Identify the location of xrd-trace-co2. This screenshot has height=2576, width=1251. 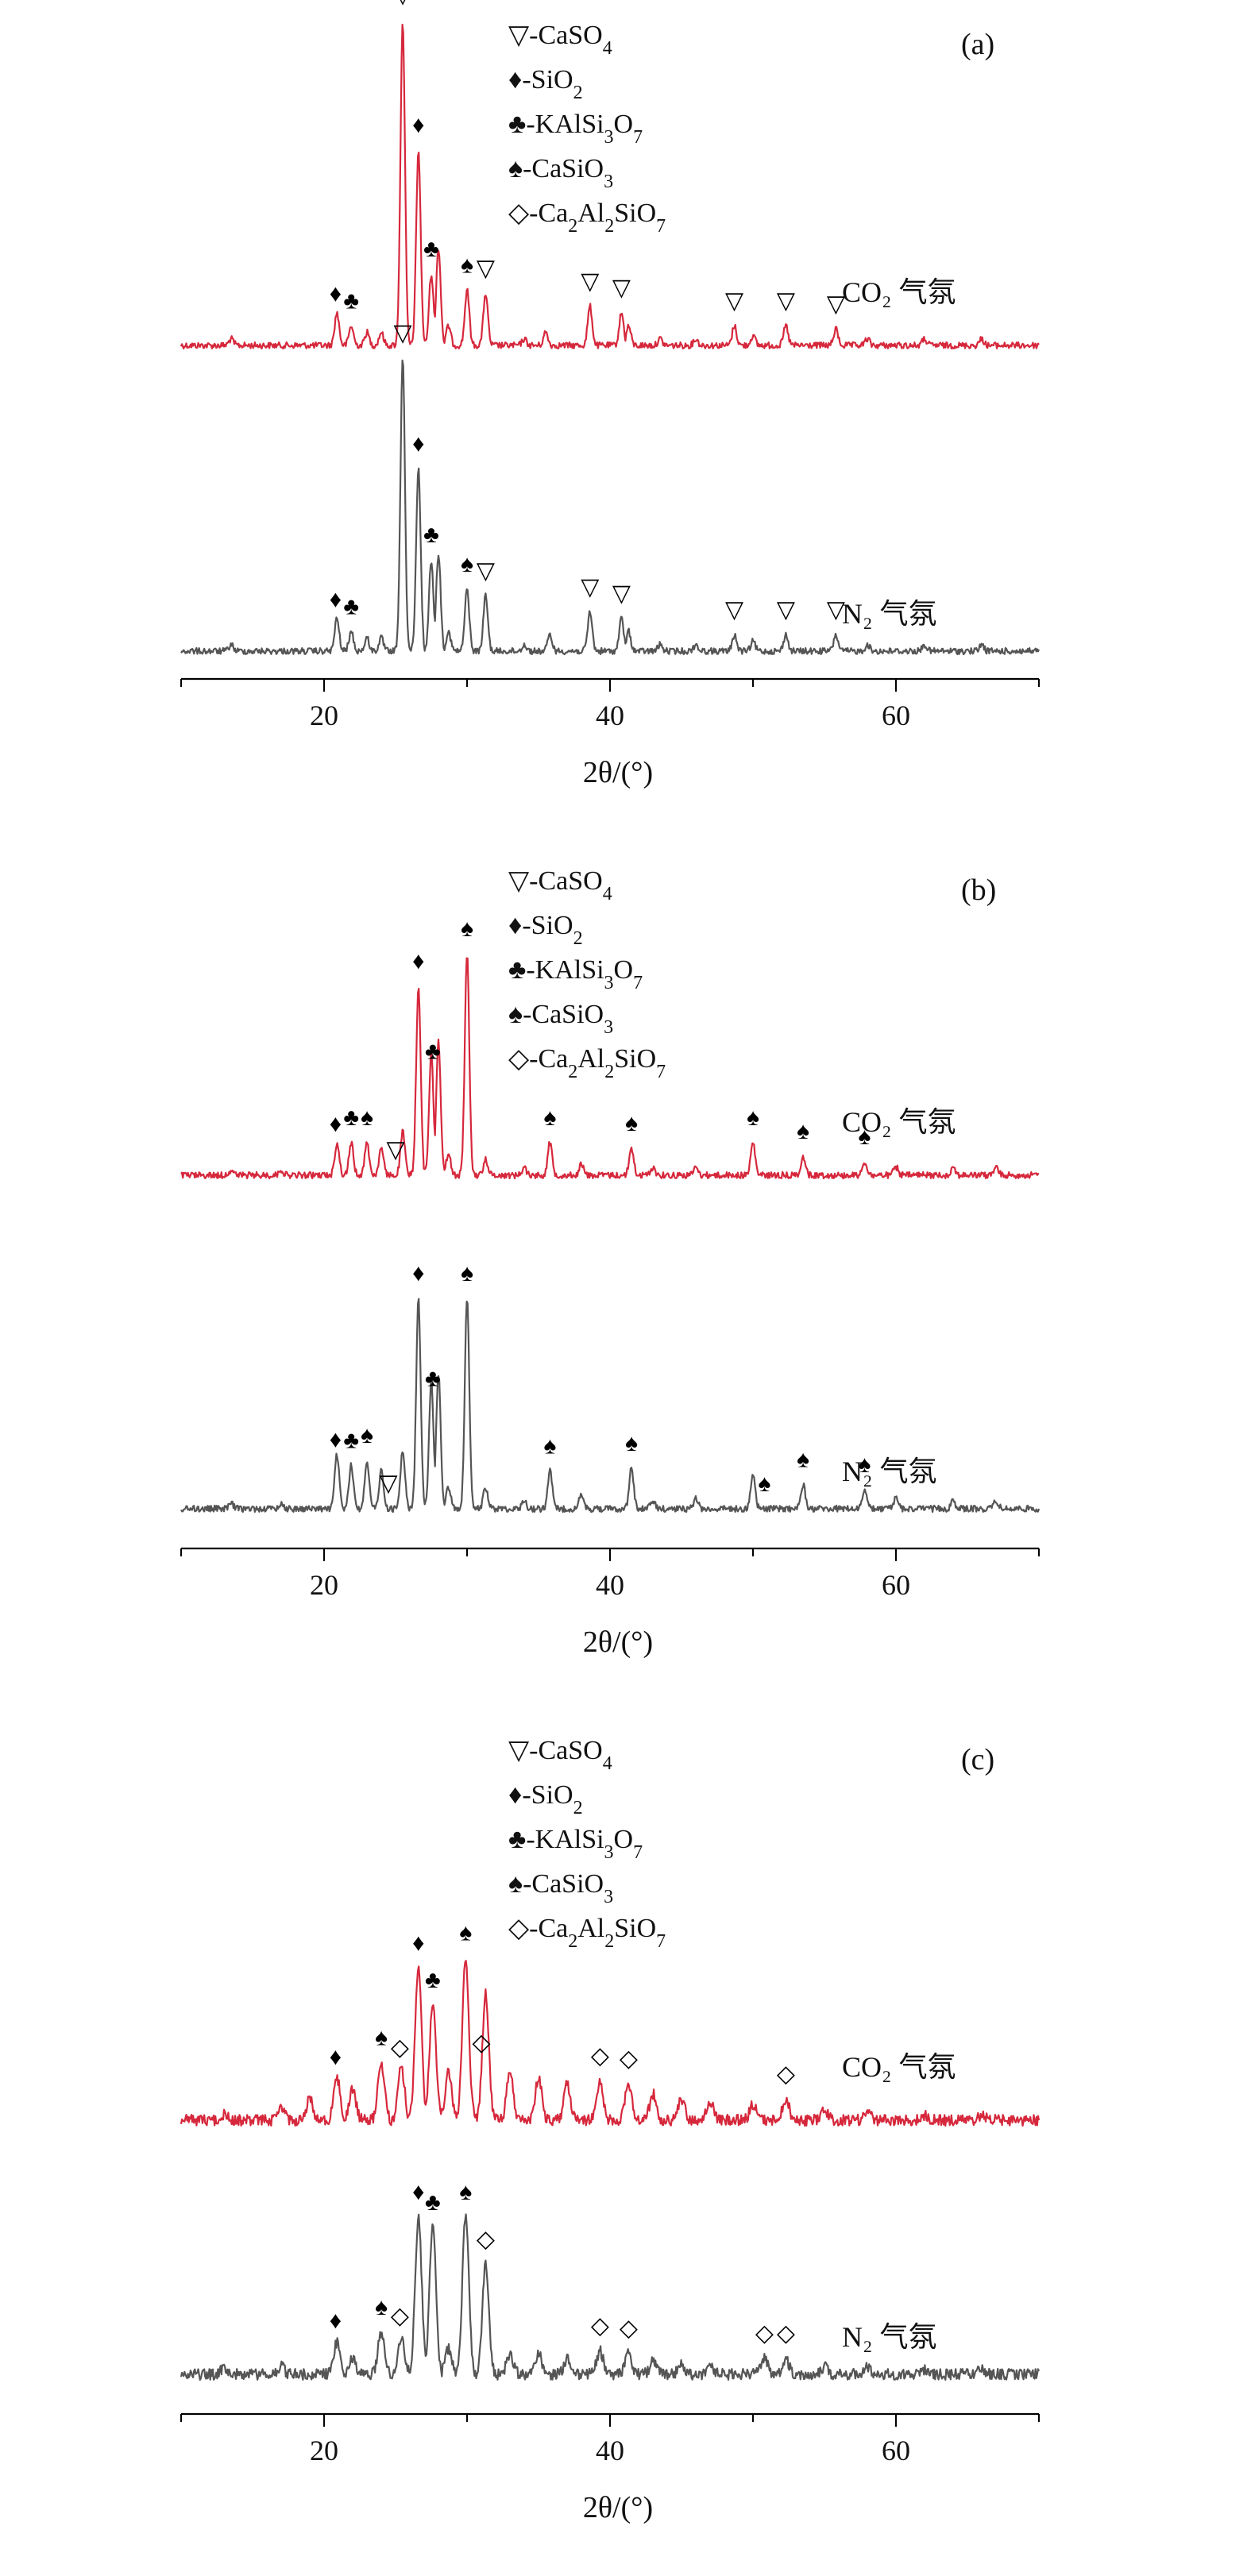
(610, 186).